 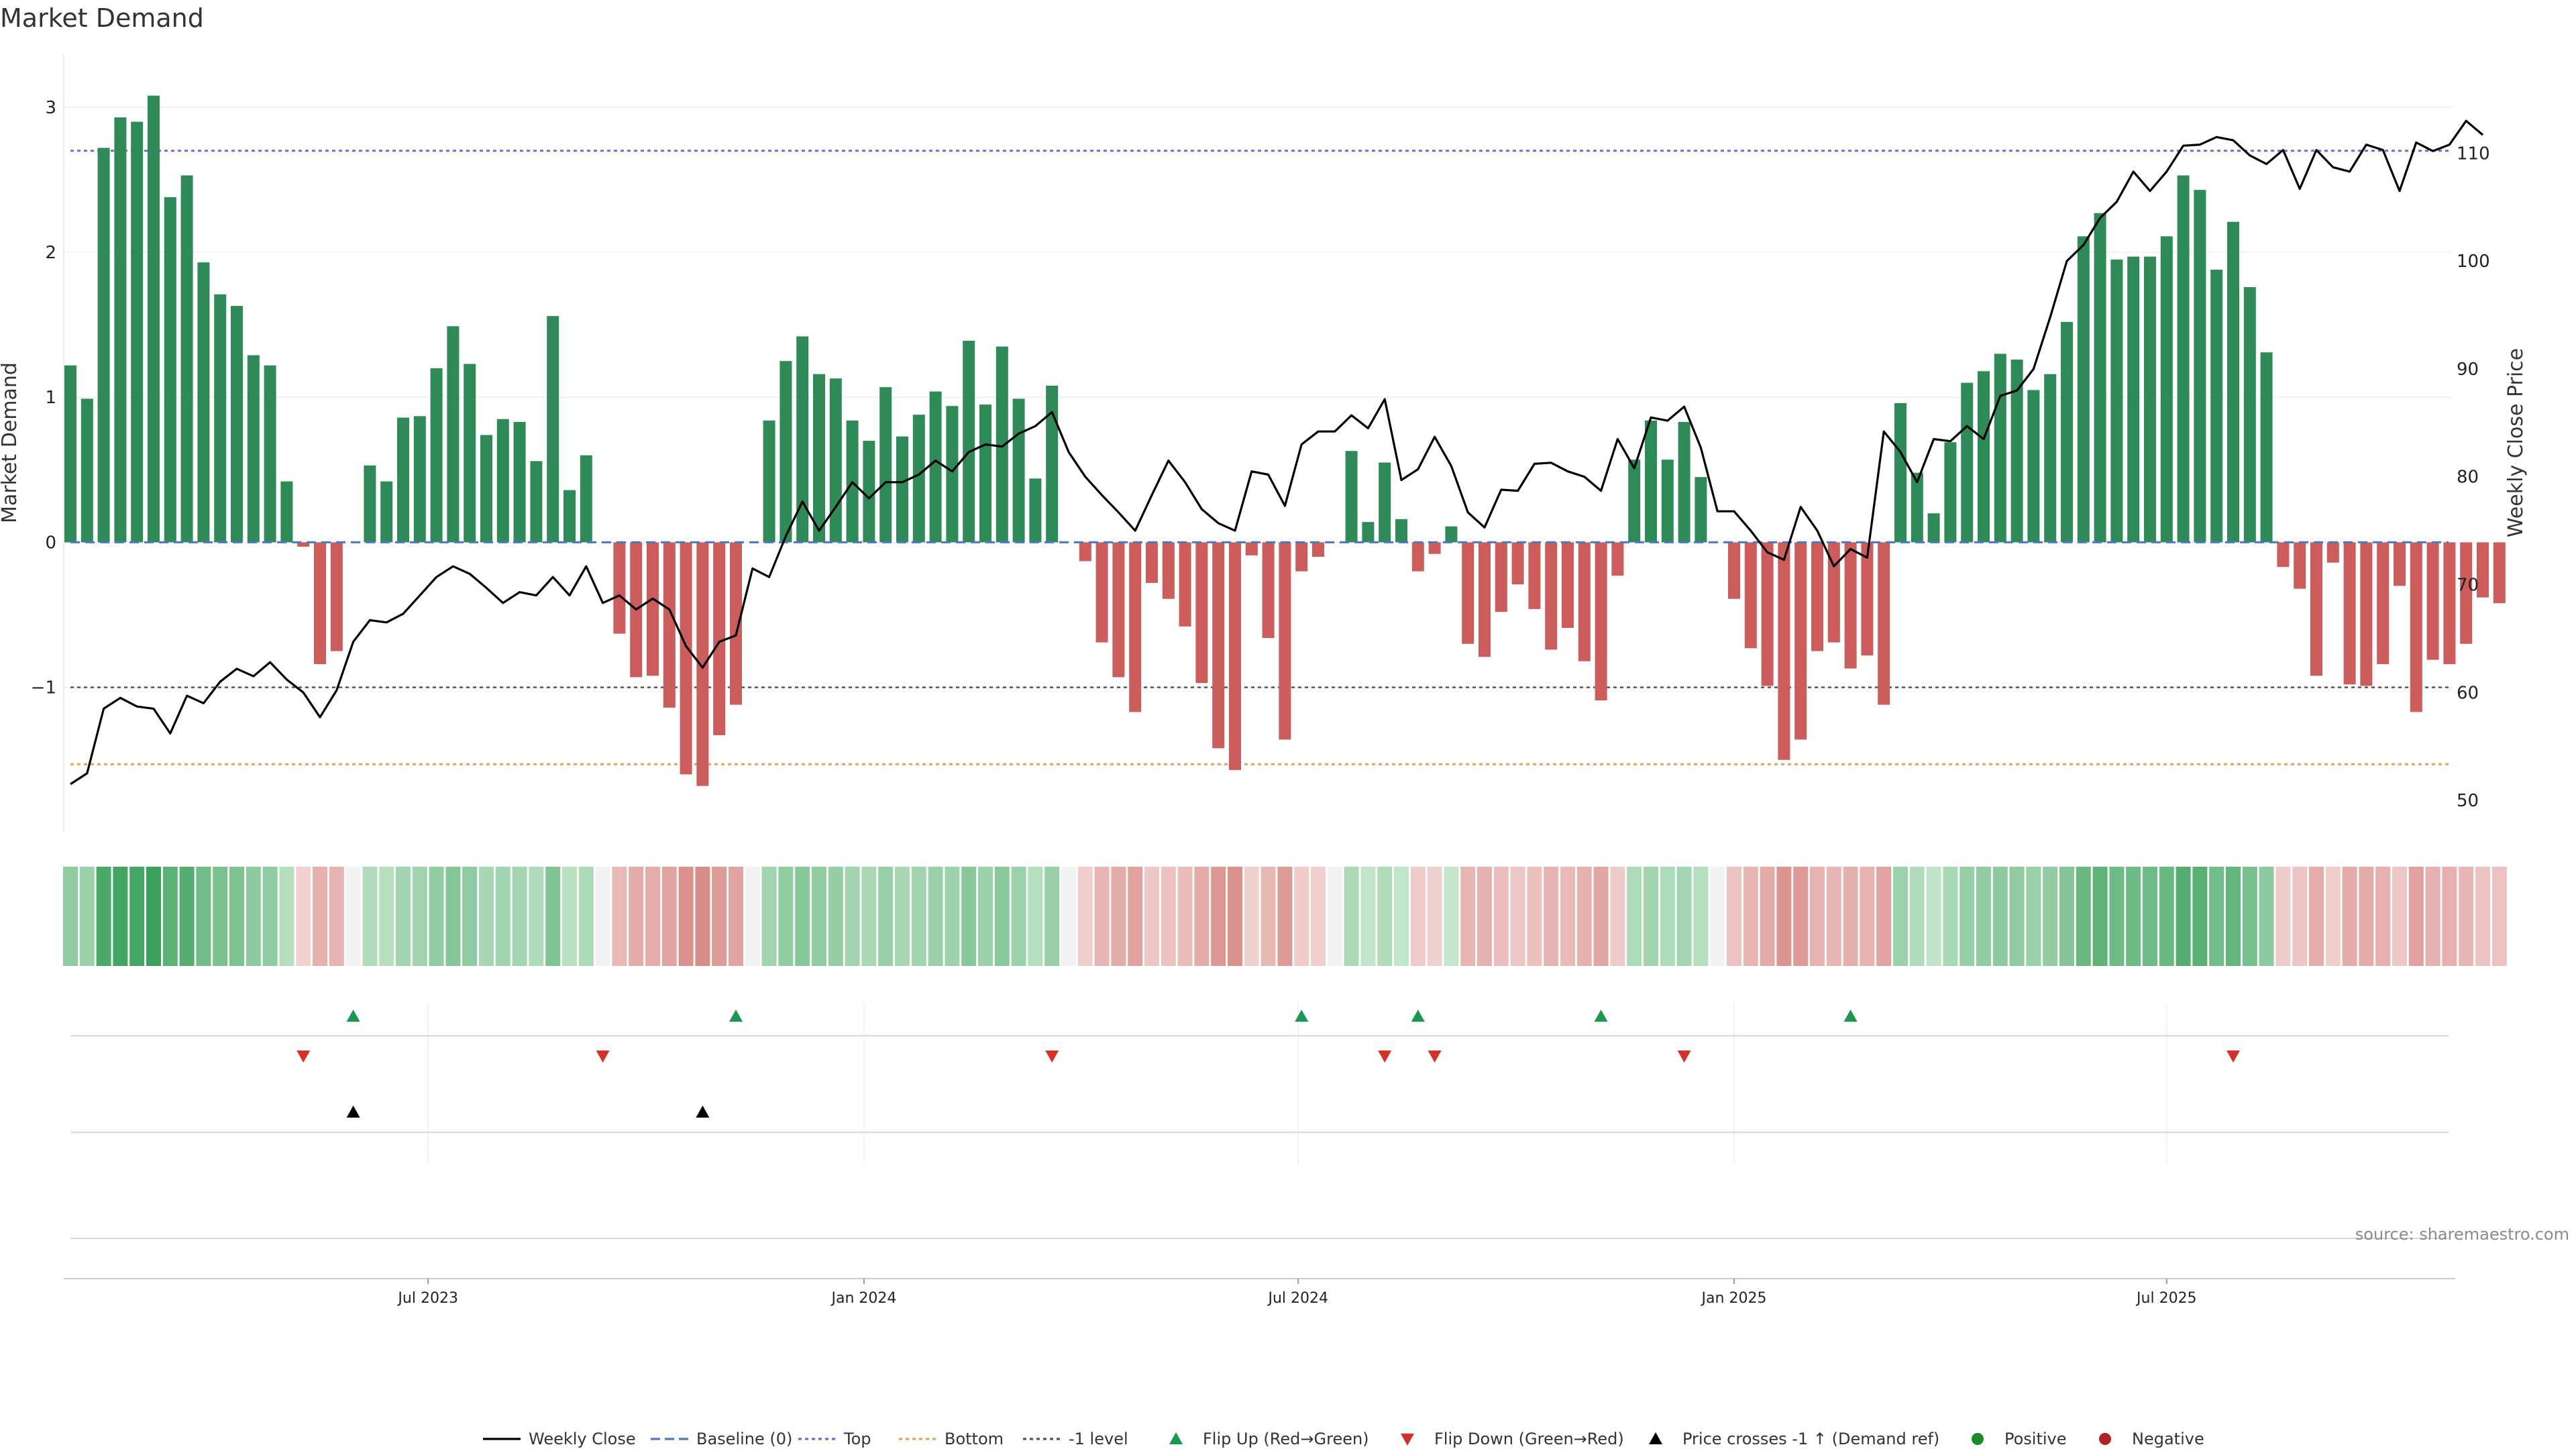 What do you see at coordinates (2168, 1439) in the screenshot?
I see `legend-label: Negative` at bounding box center [2168, 1439].